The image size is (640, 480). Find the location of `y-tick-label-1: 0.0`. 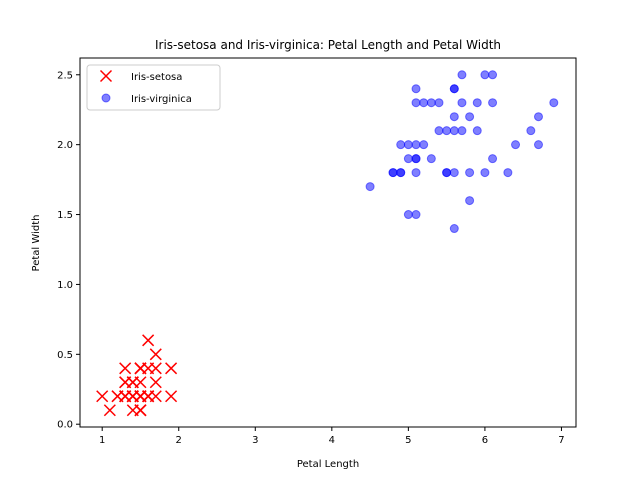

y-tick-label-1: 0.0 is located at coordinates (65, 425).